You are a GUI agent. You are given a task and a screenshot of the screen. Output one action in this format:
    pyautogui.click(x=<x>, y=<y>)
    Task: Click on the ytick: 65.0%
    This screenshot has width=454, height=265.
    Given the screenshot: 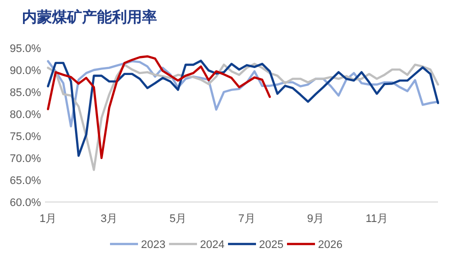 What is the action you would take?
    pyautogui.click(x=25, y=181)
    